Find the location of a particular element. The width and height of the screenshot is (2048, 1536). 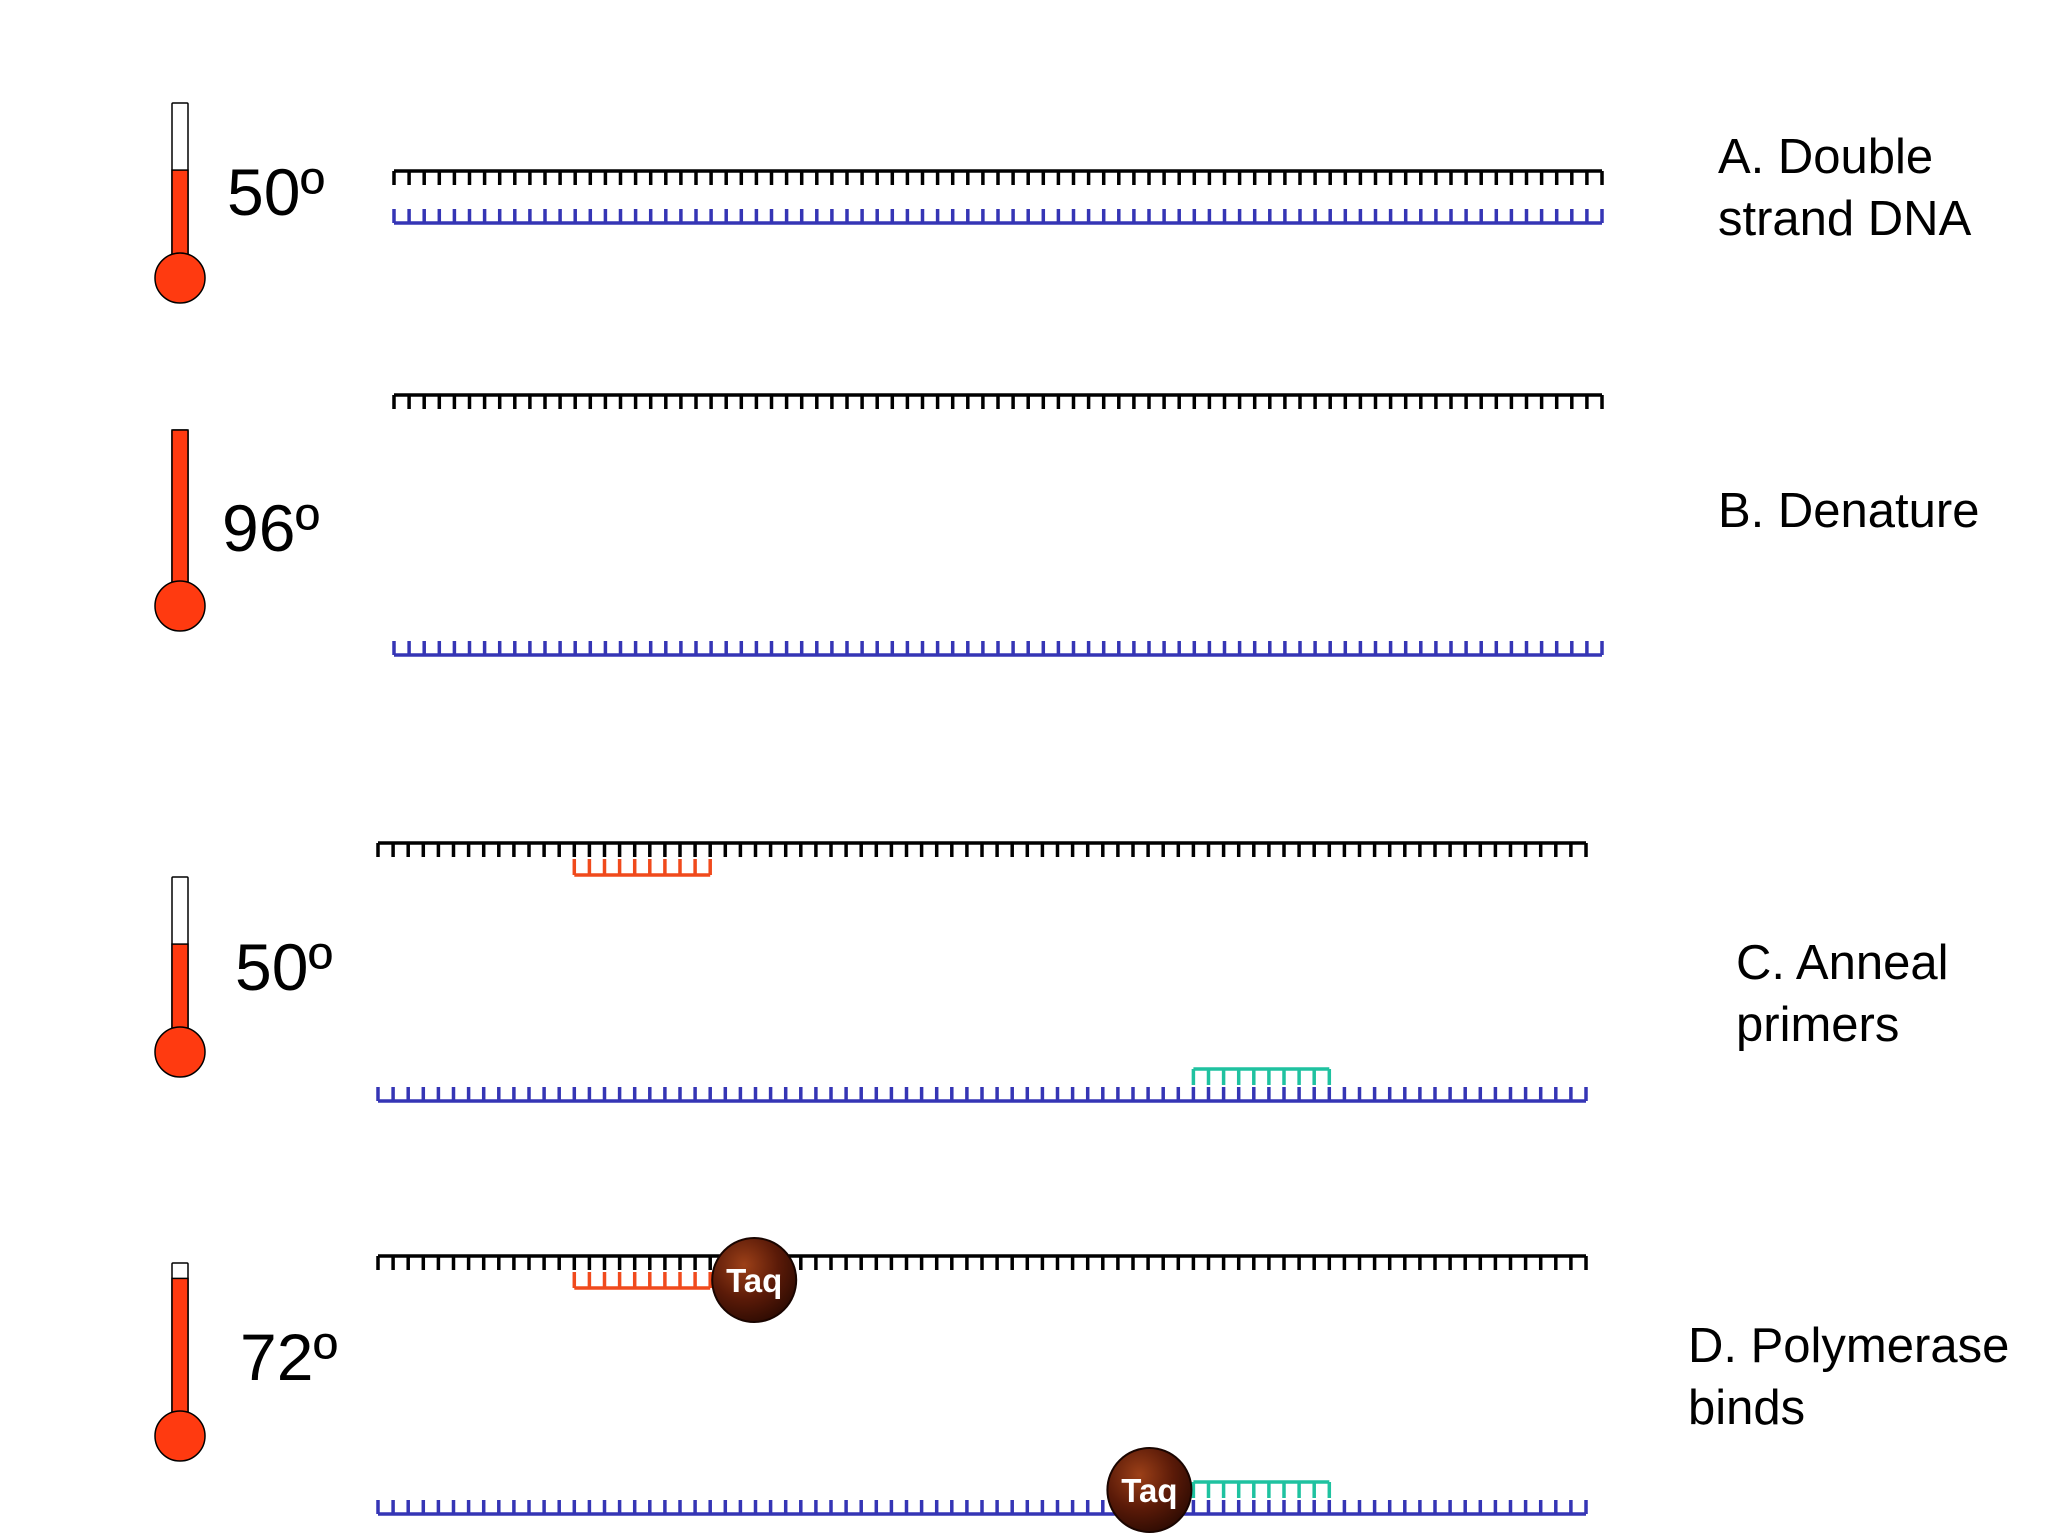

step-label: C. Anneal is located at coordinates (1842, 963).